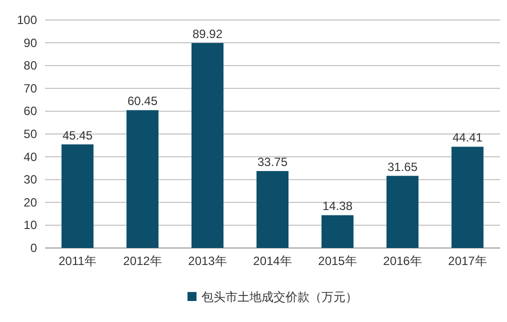 The height and width of the screenshot is (322, 507). I want to click on y-tick-label: 40, so click(31, 157).